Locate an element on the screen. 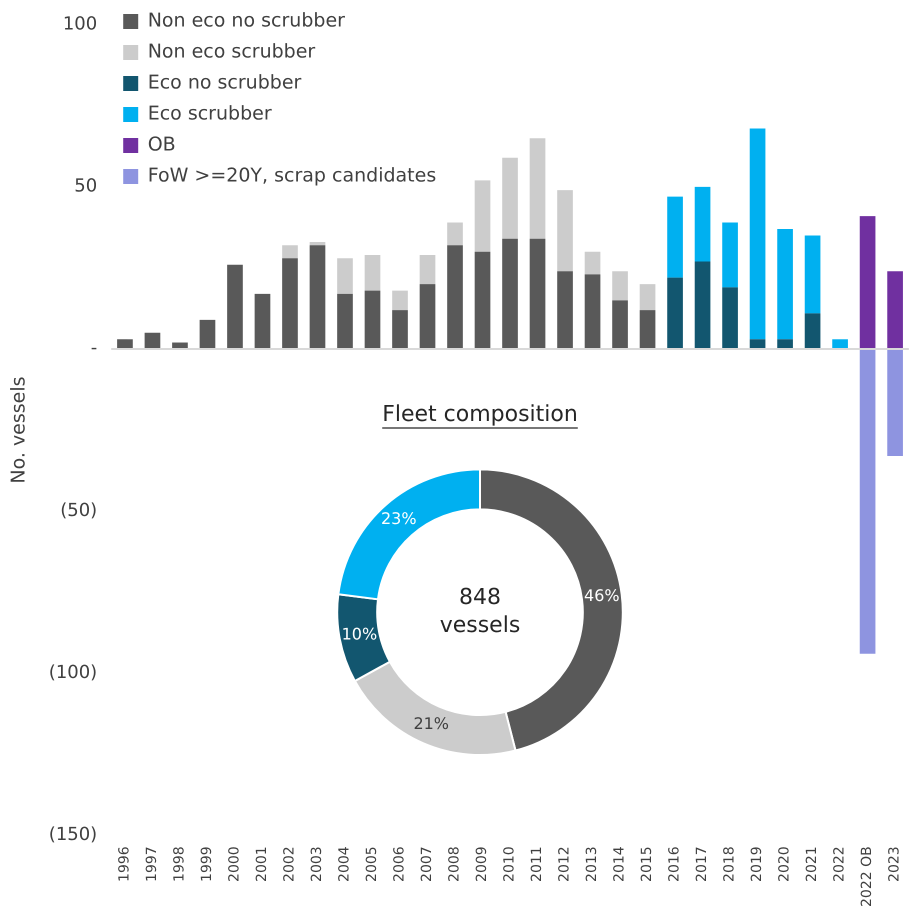  x-tick-label: 1998 is located at coordinates (180, 864).